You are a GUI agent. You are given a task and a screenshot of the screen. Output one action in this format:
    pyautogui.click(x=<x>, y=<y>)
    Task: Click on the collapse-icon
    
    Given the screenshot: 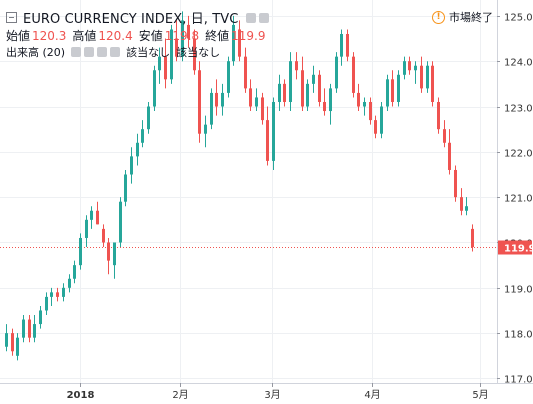 What is the action you would take?
    pyautogui.click(x=11, y=17)
    